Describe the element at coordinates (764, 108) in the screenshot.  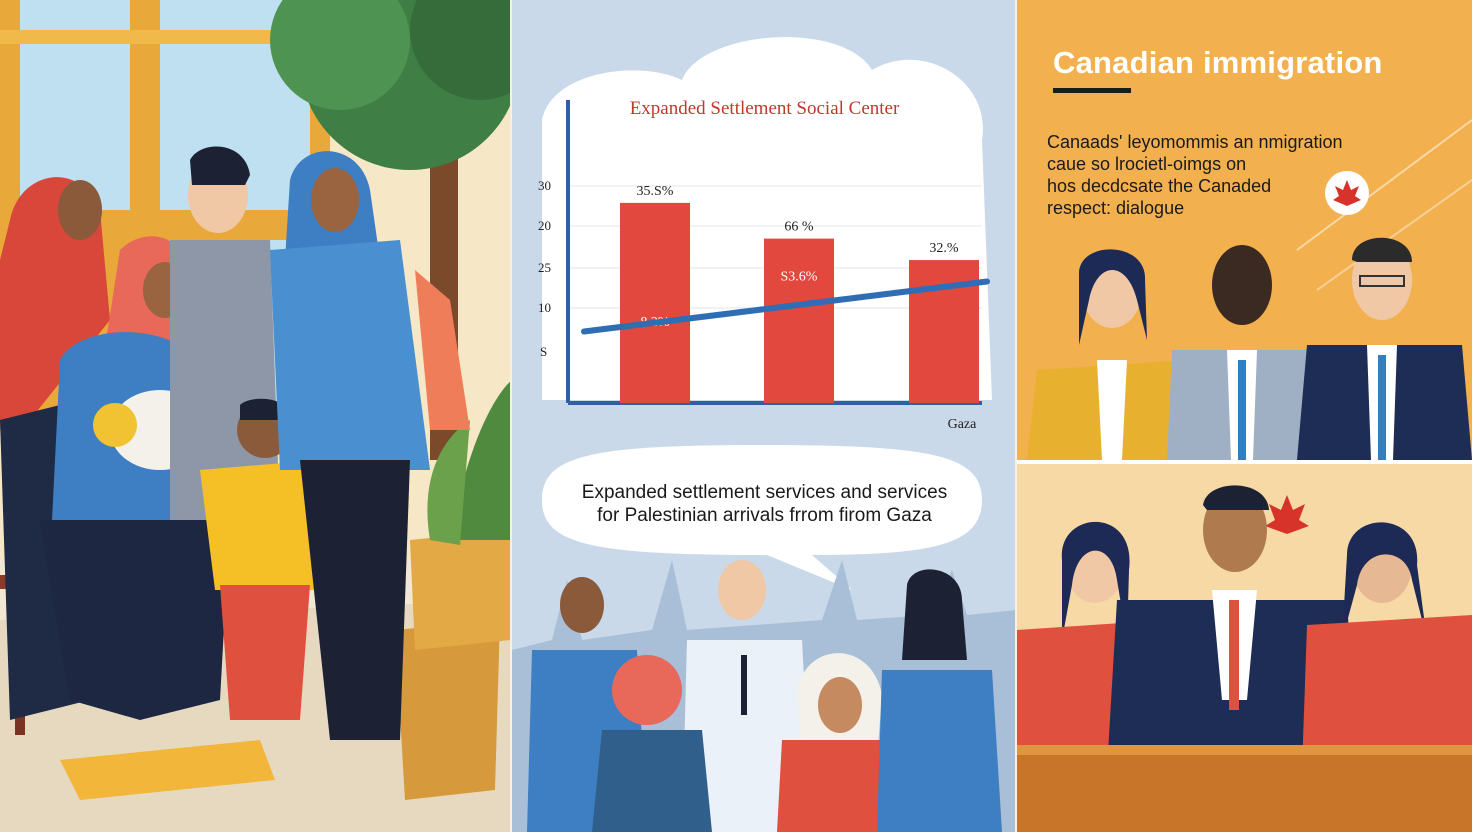
I see `chart-title: Expanded Settlement Social Center` at that location.